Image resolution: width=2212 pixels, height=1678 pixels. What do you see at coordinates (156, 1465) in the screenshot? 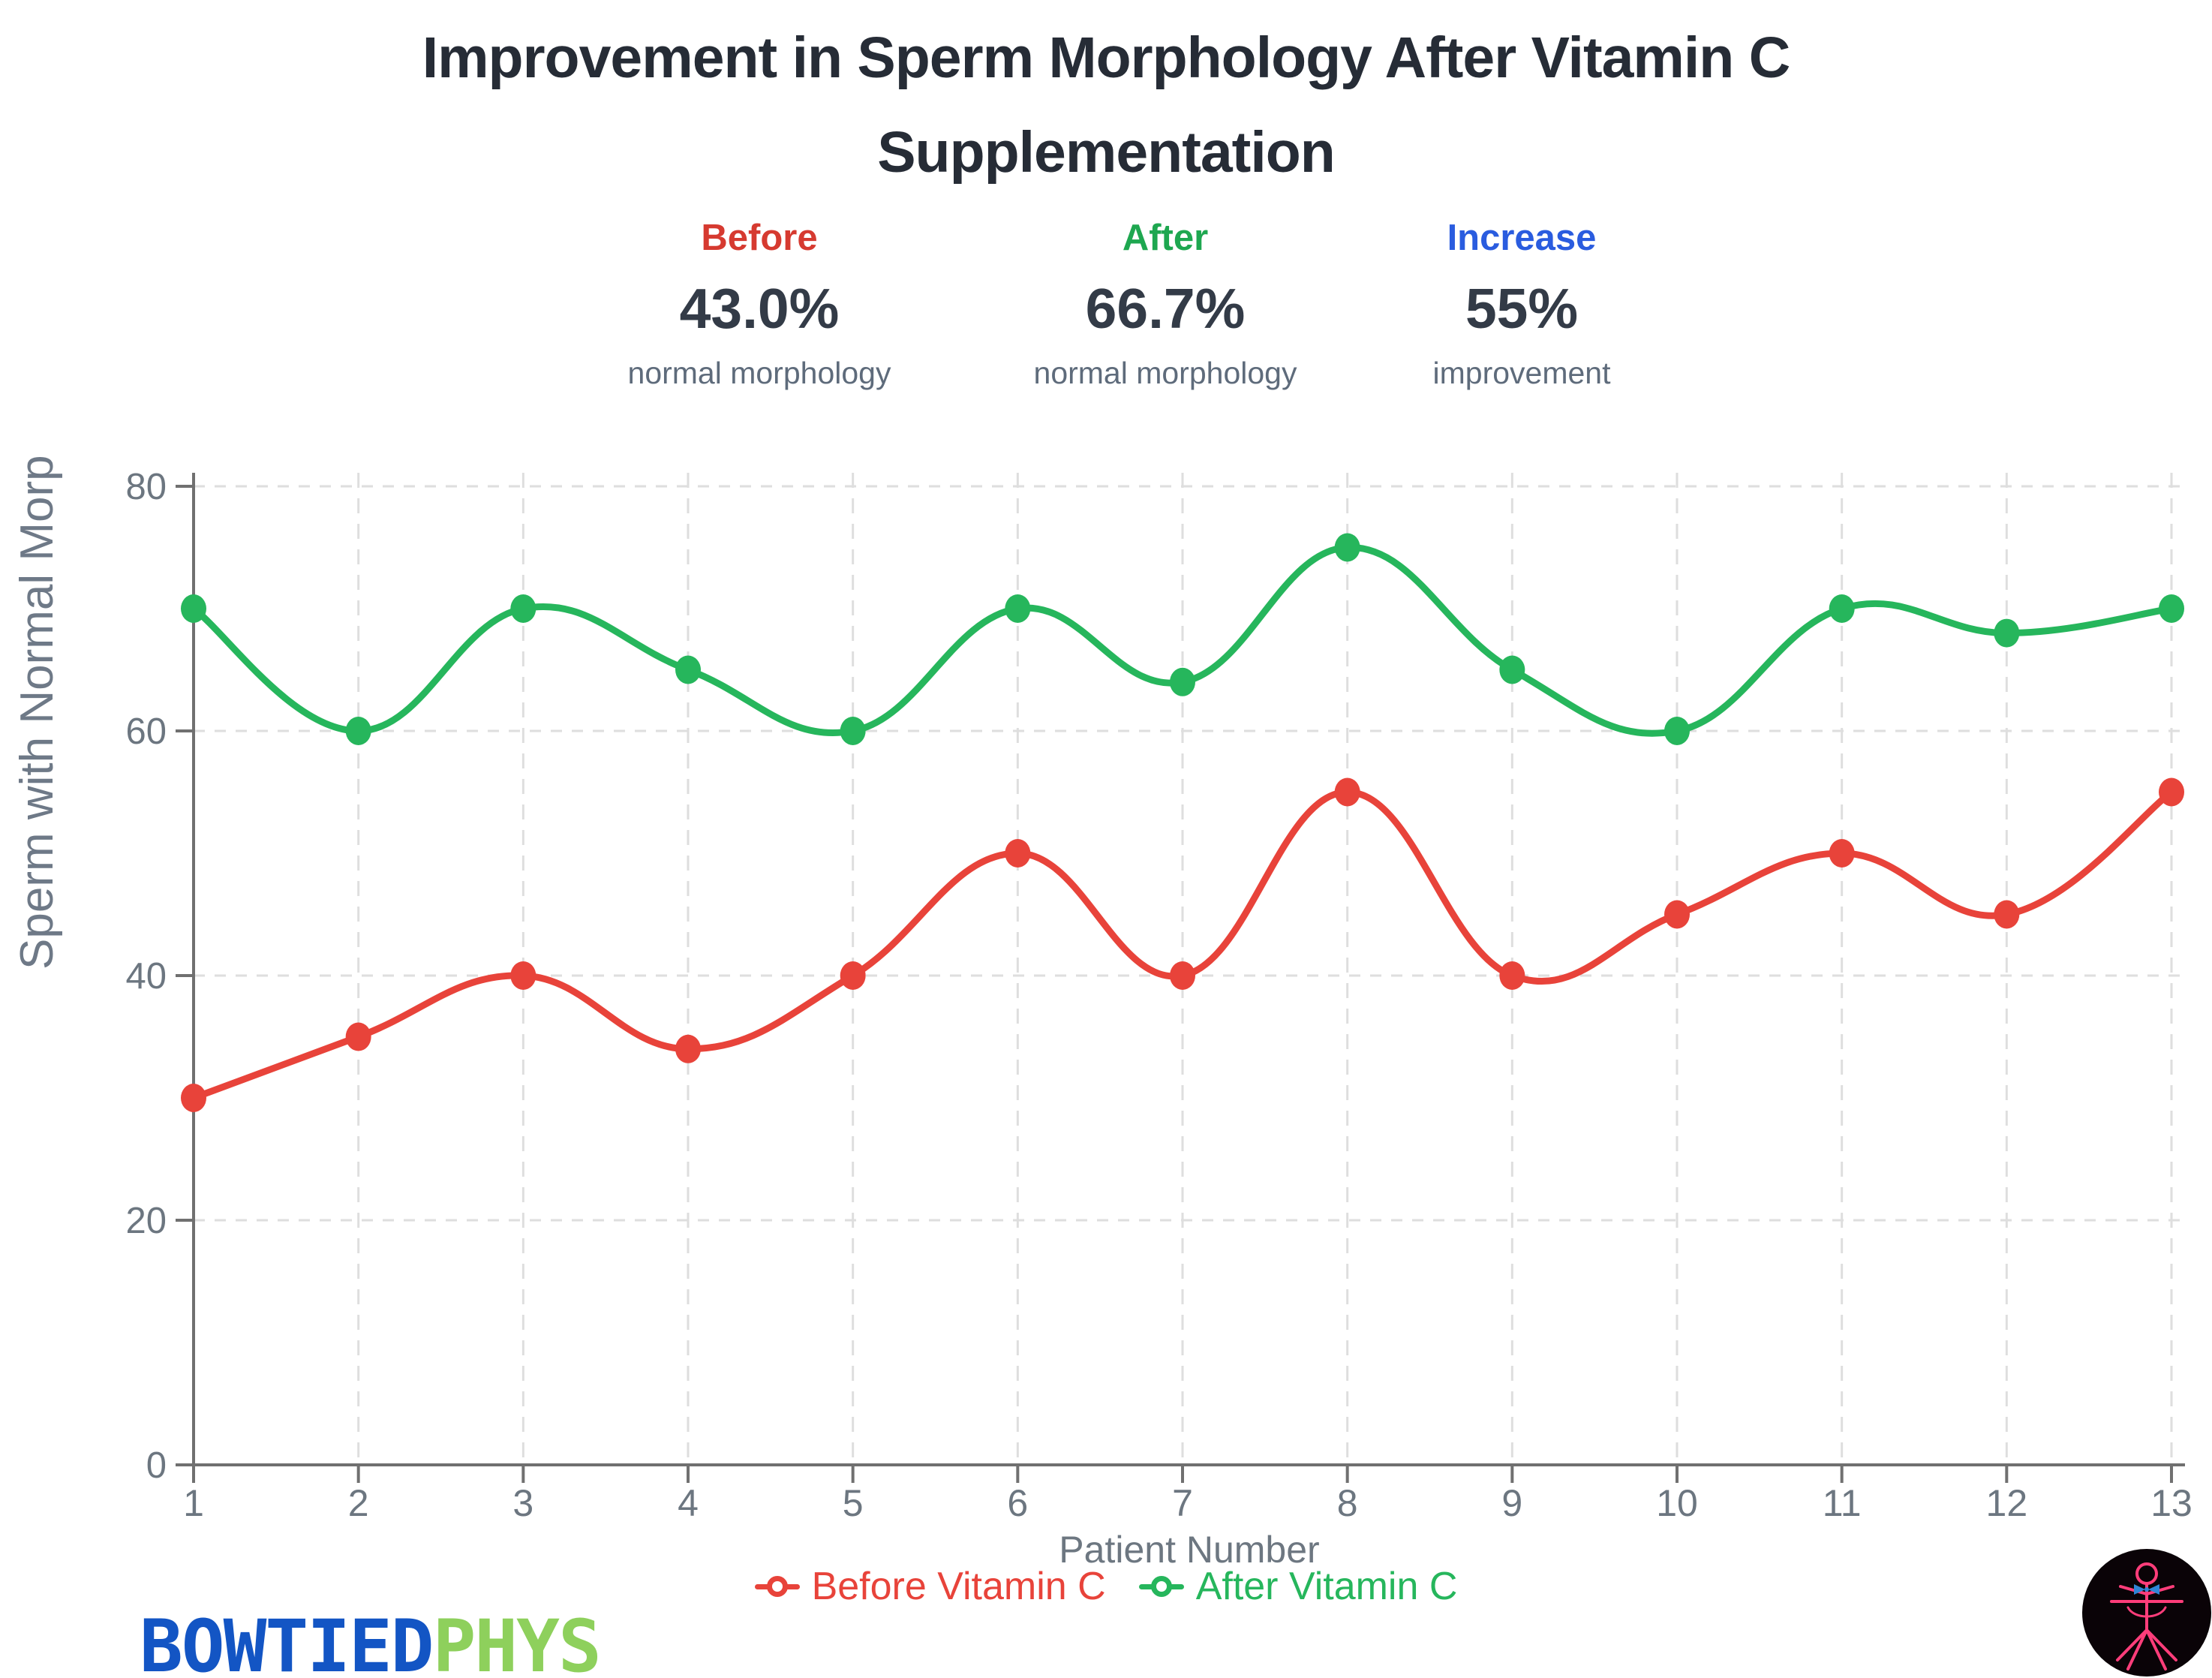
I see `y-tick-label: 0` at bounding box center [156, 1465].